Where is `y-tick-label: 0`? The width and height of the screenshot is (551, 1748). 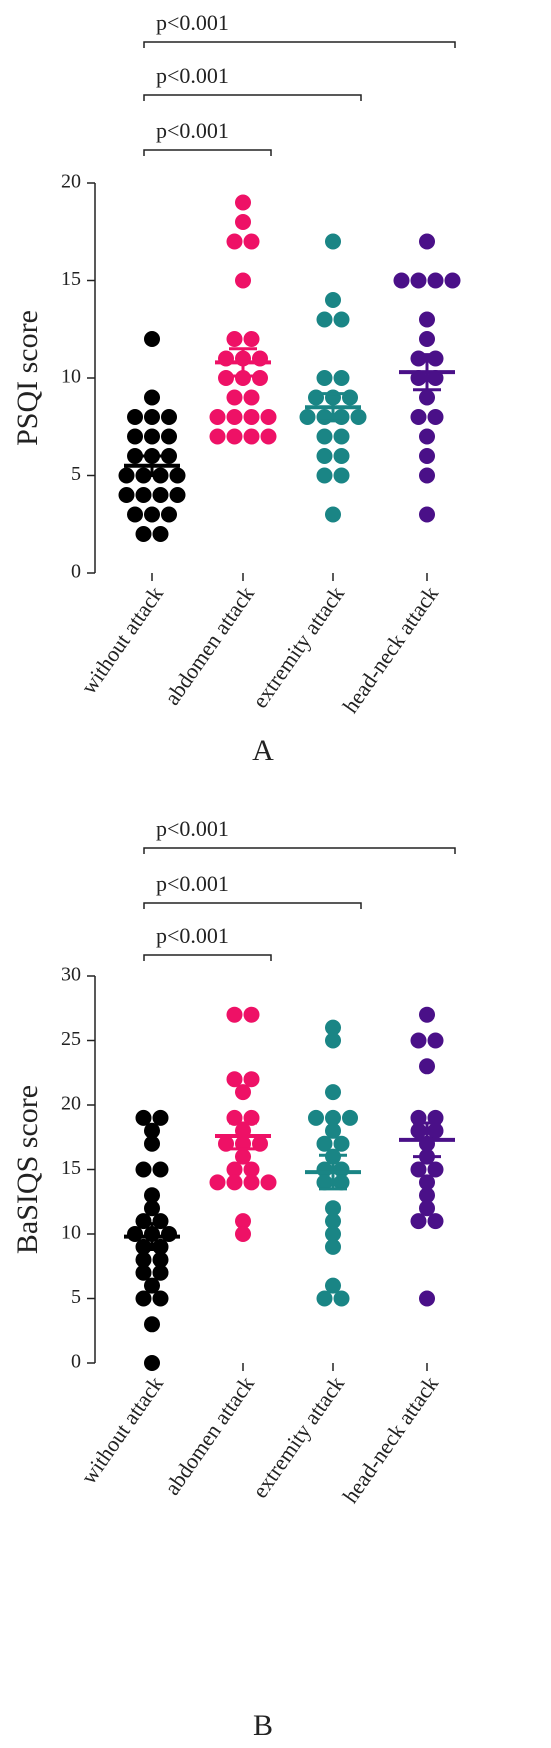 y-tick-label: 0 is located at coordinates (76, 572).